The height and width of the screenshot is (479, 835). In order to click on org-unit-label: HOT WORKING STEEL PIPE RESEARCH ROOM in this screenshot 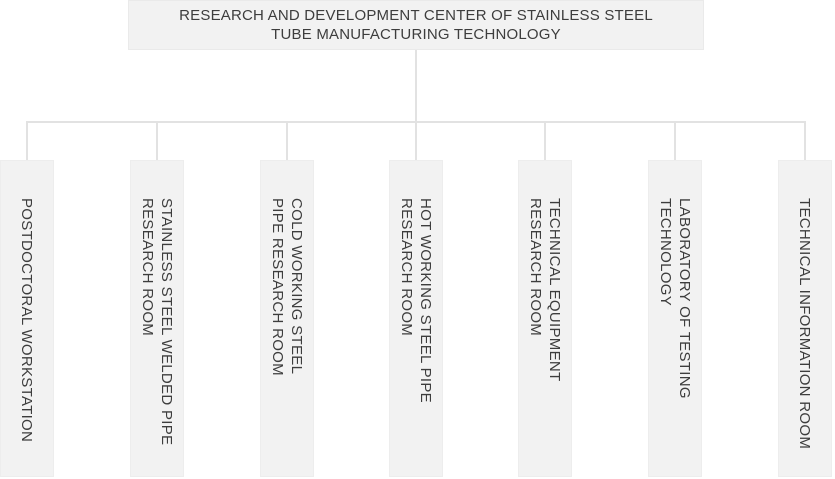, I will do `click(416, 300)`.